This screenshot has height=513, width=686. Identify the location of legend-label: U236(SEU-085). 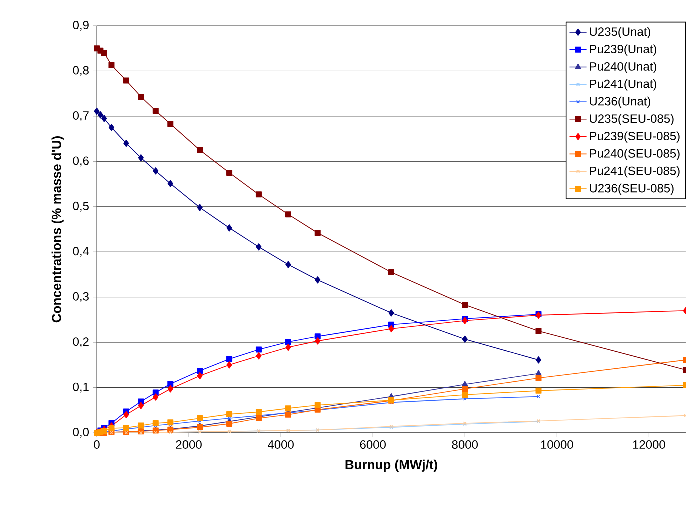
(632, 190).